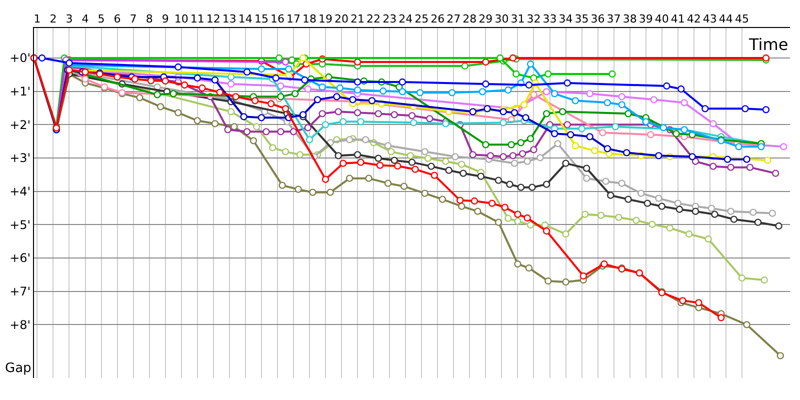  What do you see at coordinates (565, 19) in the screenshot?
I see `x-tick-label: 34` at bounding box center [565, 19].